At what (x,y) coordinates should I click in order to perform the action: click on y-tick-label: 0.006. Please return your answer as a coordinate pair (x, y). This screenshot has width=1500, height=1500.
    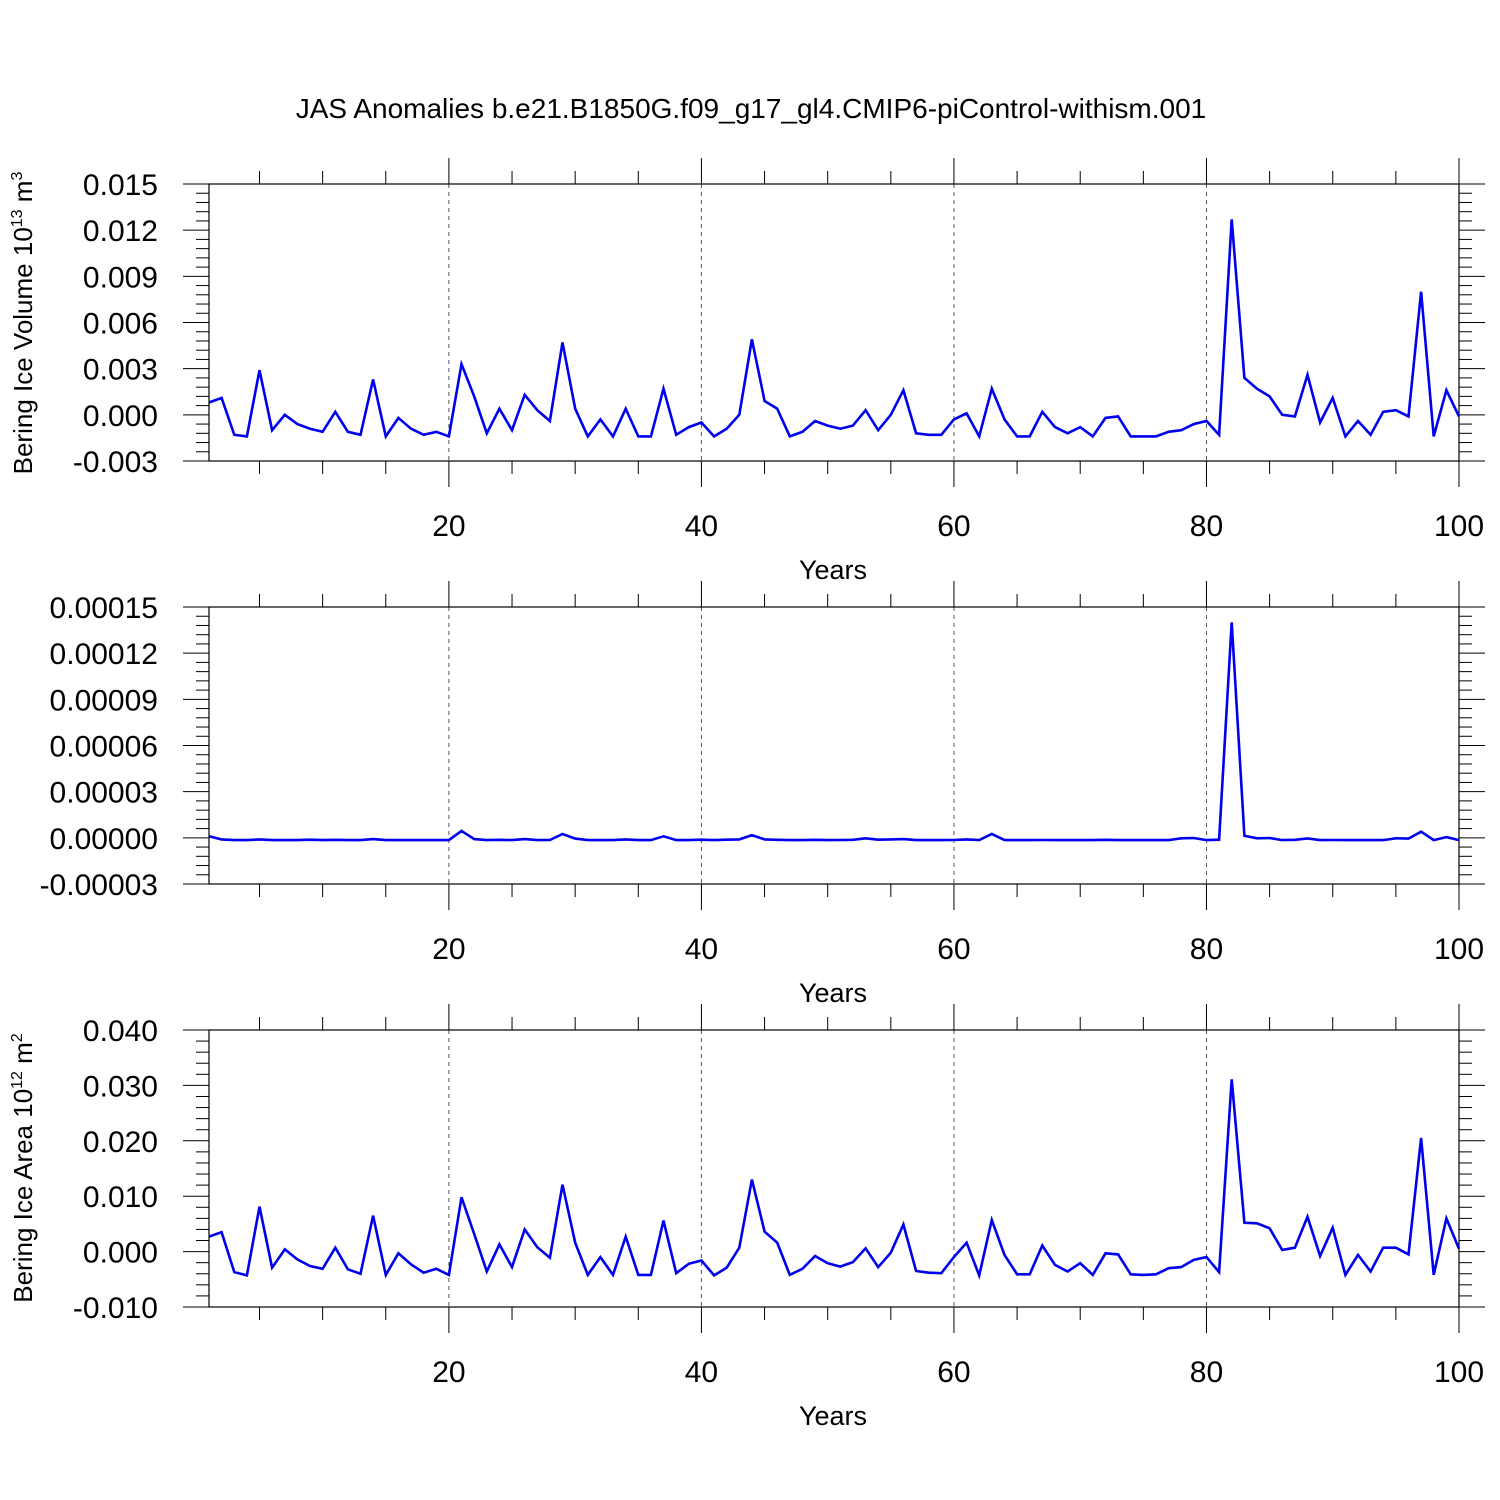
    Looking at the image, I should click on (120, 324).